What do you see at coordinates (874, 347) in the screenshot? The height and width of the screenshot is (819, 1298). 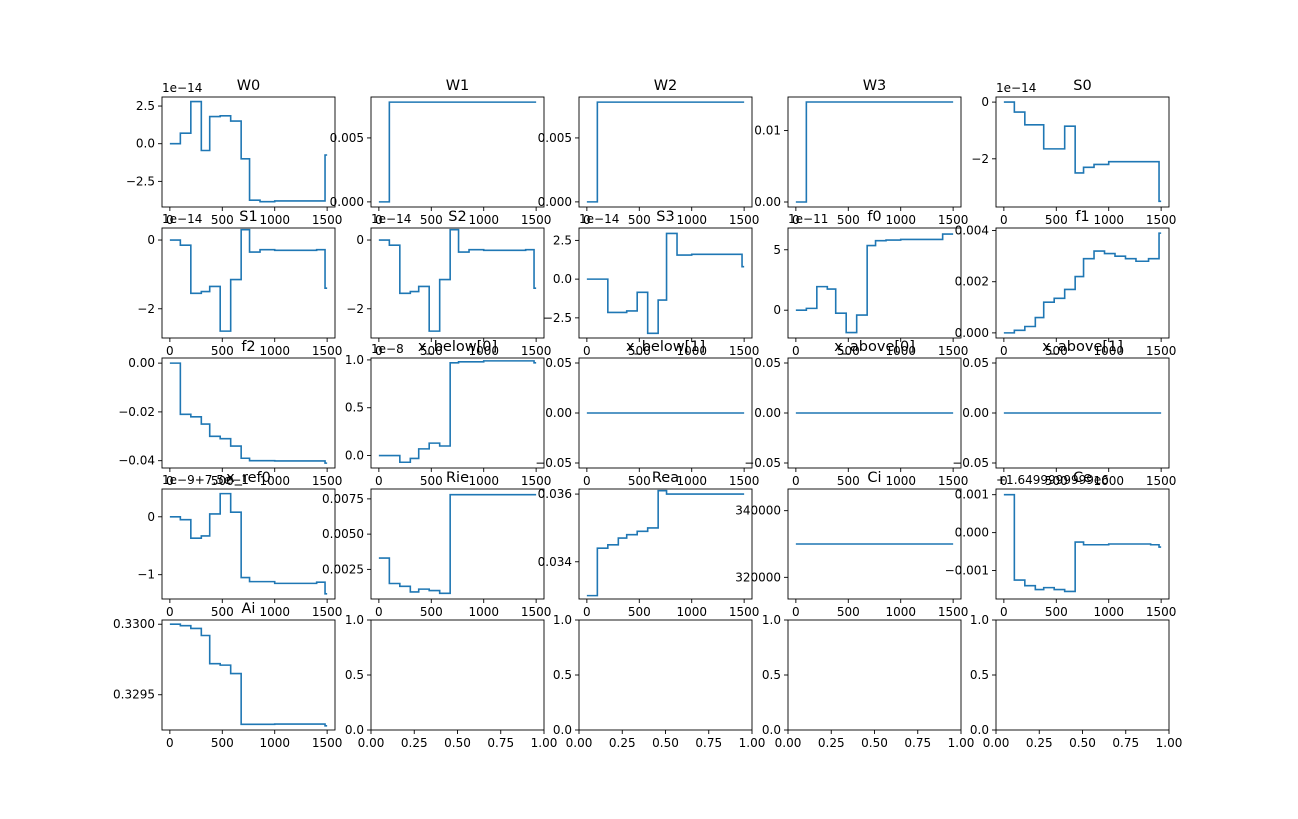 I see `subplot-title: x_above[0]` at bounding box center [874, 347].